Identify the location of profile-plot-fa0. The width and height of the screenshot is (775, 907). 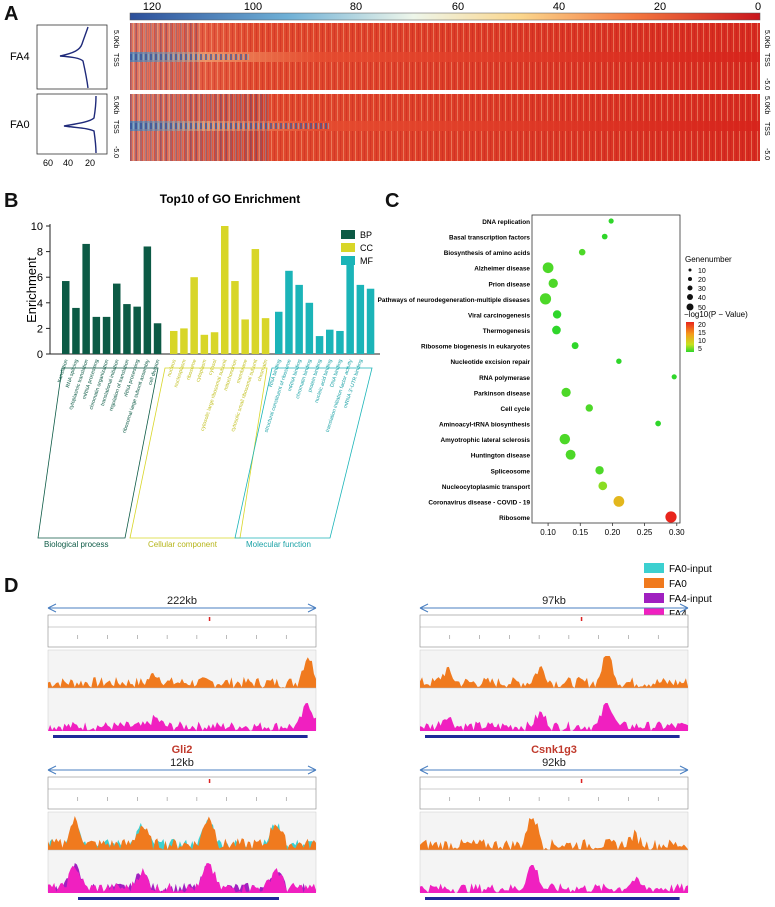
(72, 124).